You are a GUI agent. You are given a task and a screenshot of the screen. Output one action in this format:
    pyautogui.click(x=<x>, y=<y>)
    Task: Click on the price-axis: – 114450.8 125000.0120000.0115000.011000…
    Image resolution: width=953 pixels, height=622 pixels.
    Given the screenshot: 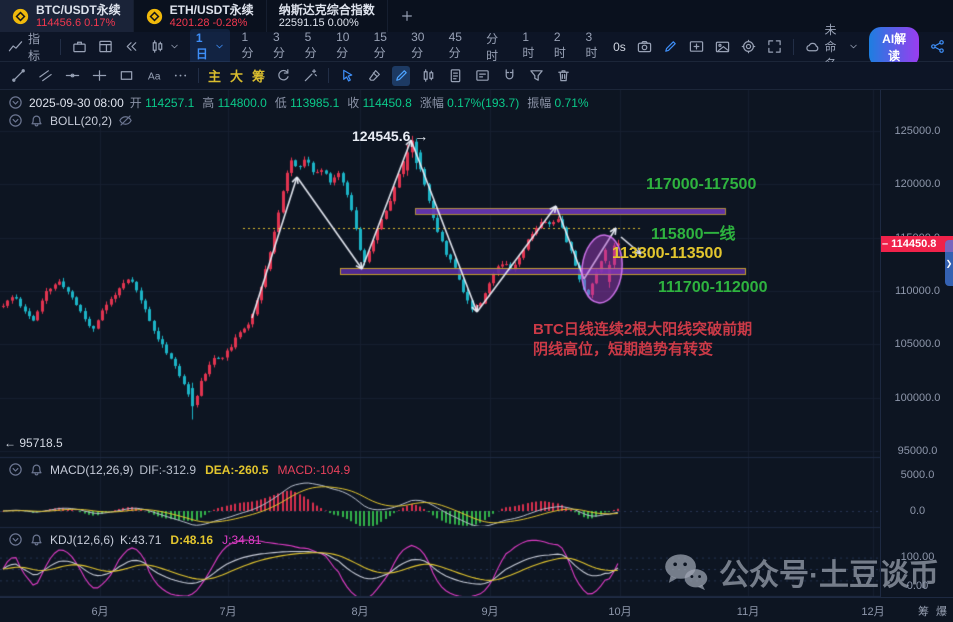 What is the action you would take?
    pyautogui.click(x=916, y=343)
    